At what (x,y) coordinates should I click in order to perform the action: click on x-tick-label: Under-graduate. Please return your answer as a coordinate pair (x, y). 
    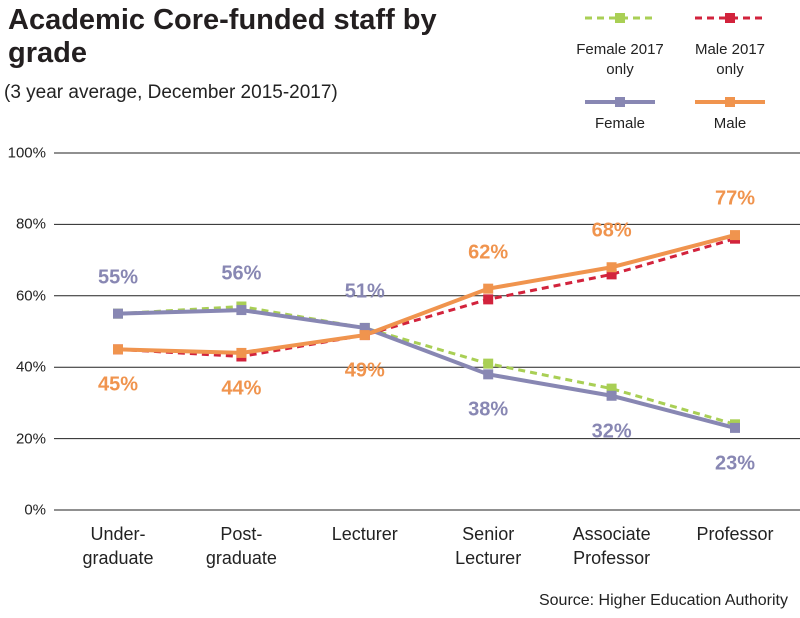
    Looking at the image, I should click on (118, 546).